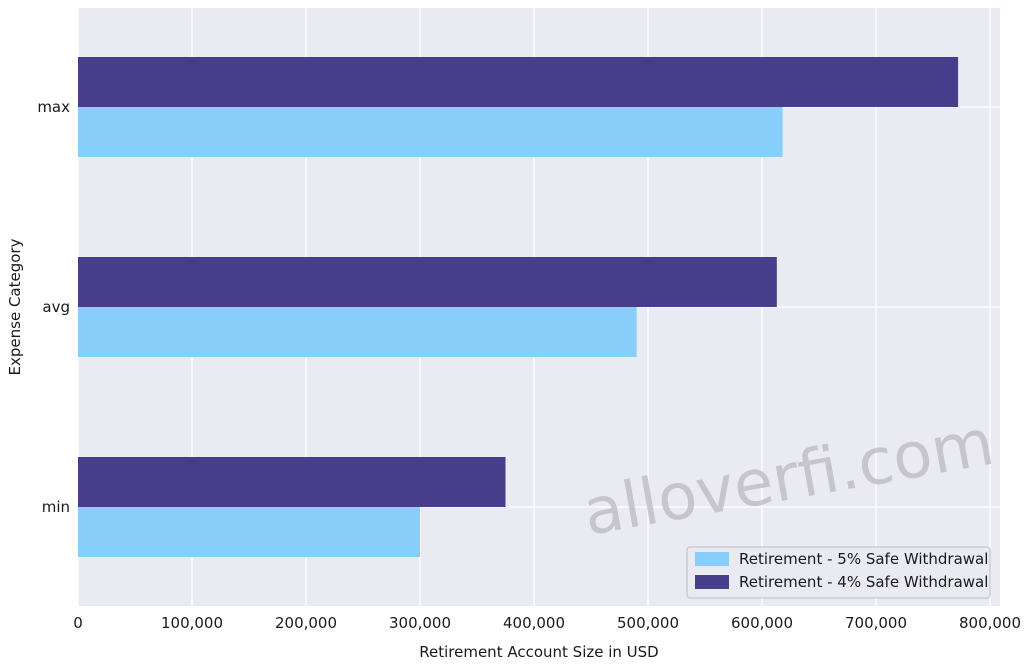 This screenshot has width=1024, height=669. I want to click on x-tick-label: 500,000, so click(648, 623).